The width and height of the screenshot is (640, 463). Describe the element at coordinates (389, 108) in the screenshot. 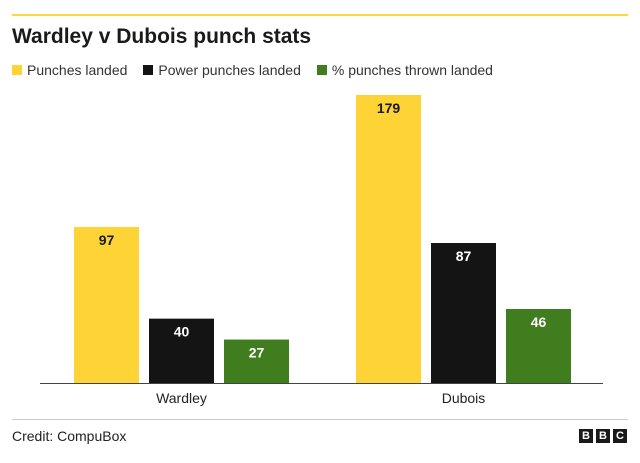

I see `data-label-dubois-punches-landed: 179` at that location.